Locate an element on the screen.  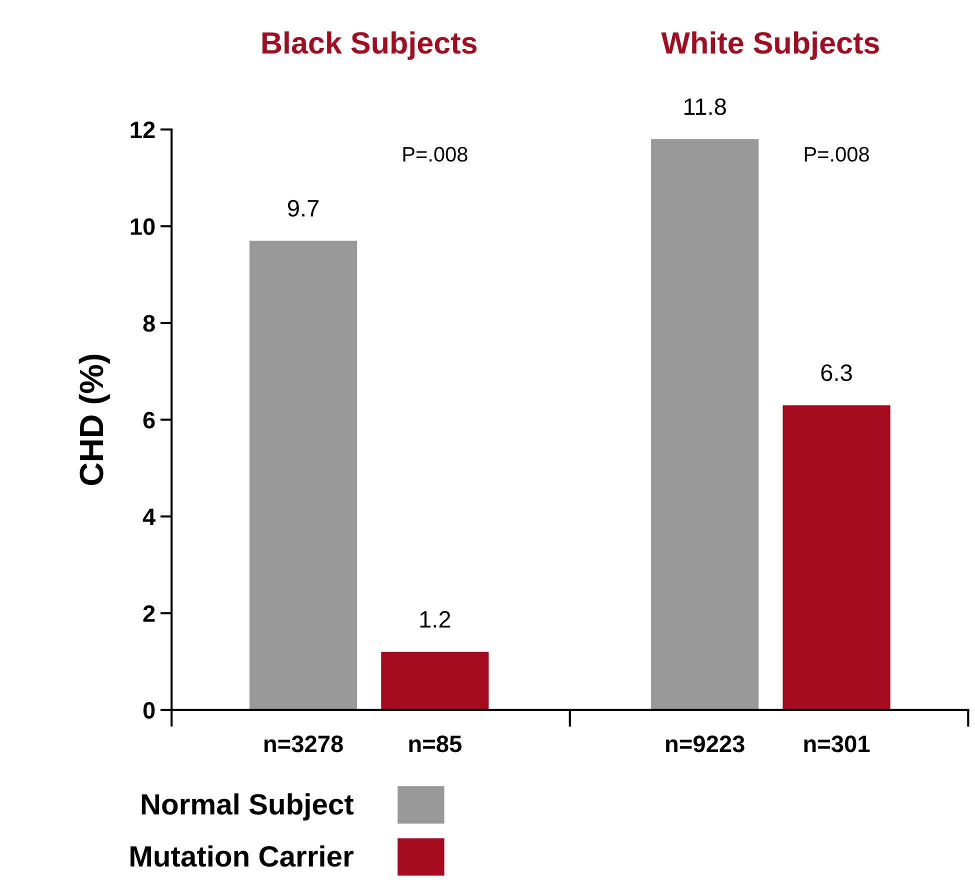
x-tick-label: n=85 is located at coordinates (435, 744).